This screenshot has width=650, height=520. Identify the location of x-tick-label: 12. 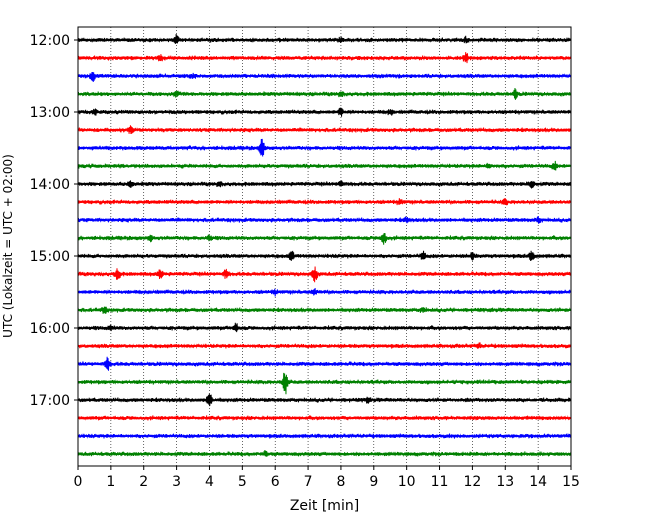
(472, 482).